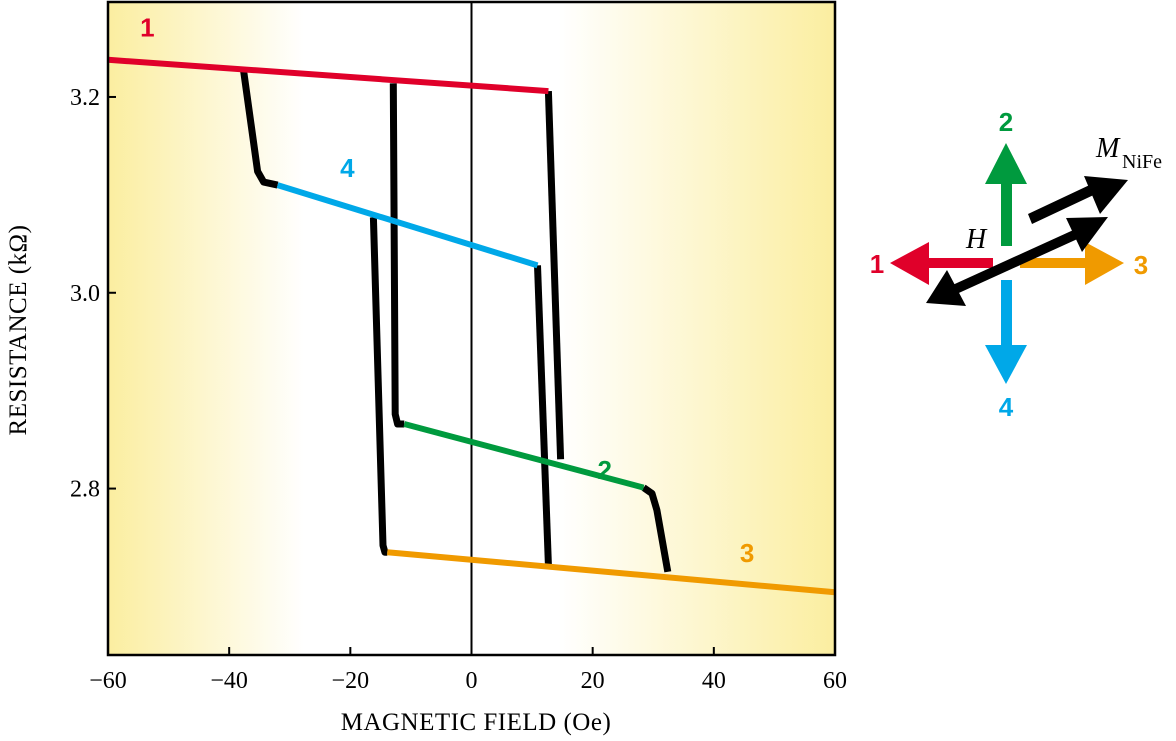  I want to click on magnetization-label: M, so click(1108, 148).